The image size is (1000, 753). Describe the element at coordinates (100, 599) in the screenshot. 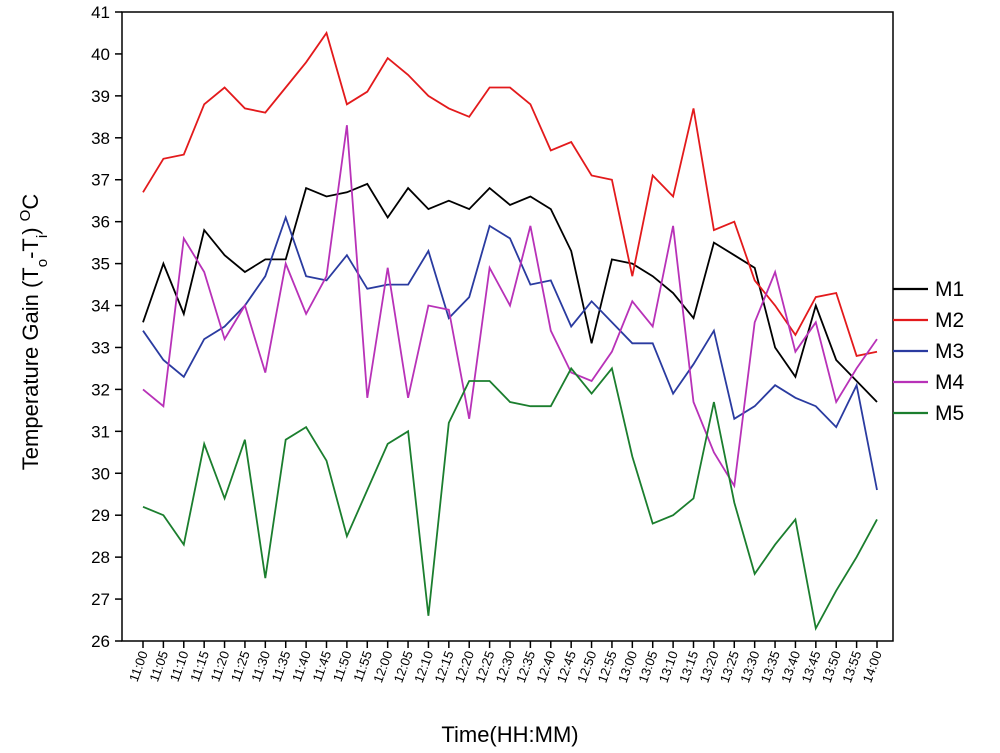

I see `y-tick-label: 27` at that location.